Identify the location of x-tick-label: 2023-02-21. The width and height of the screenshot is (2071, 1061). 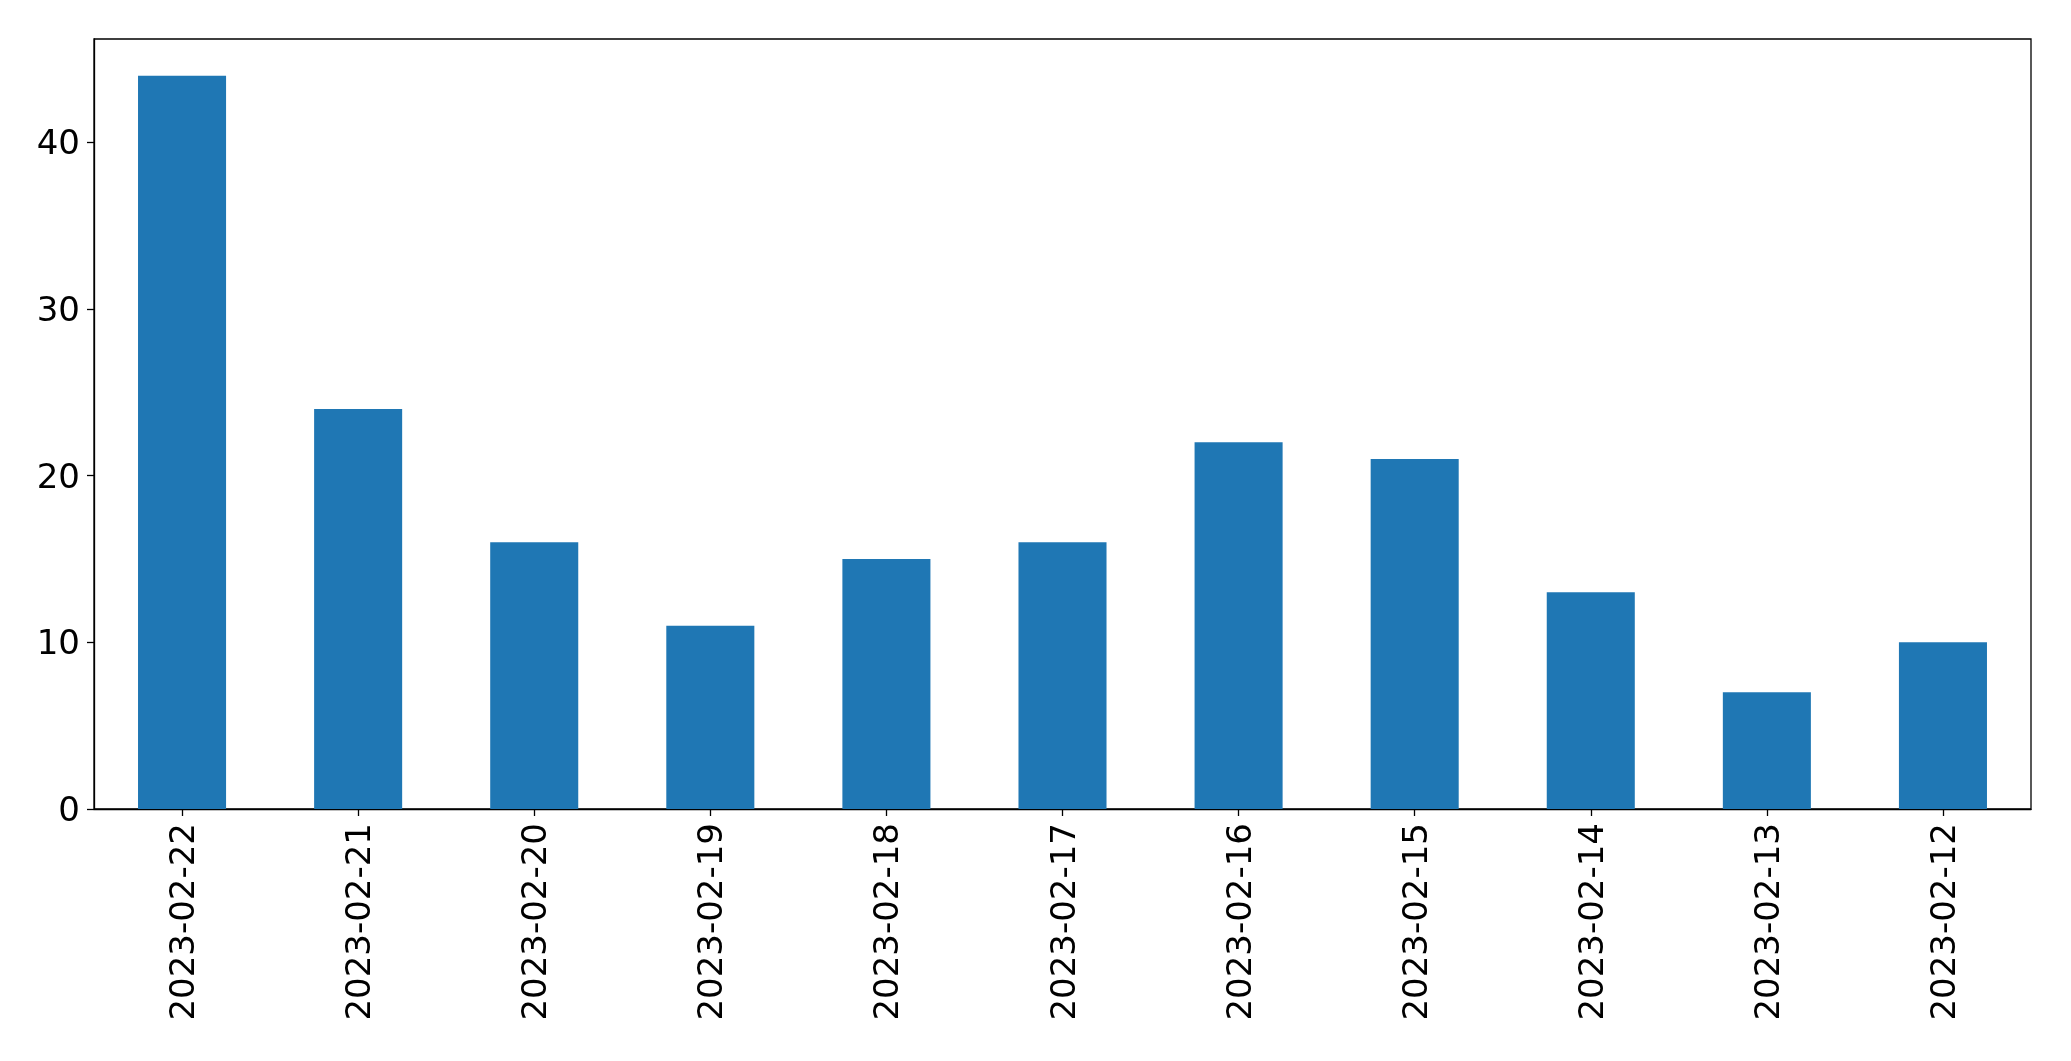
(358, 922).